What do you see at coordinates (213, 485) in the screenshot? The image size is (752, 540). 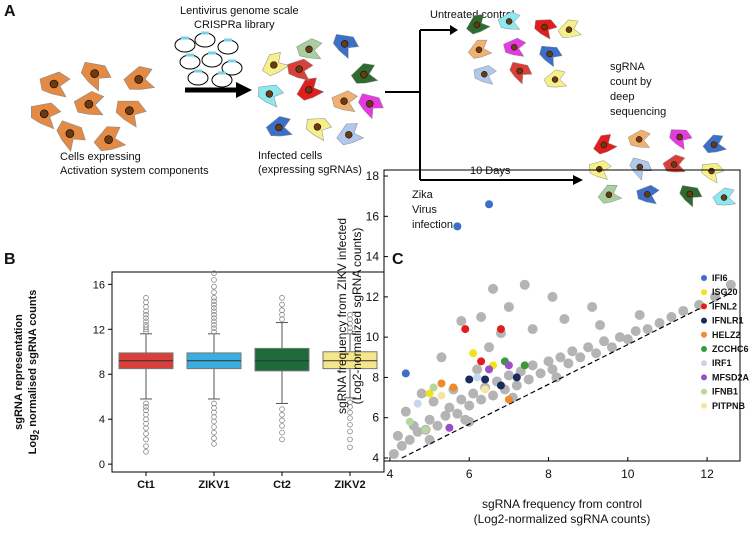 I see `x-tick-label: ZIKV1` at bounding box center [213, 485].